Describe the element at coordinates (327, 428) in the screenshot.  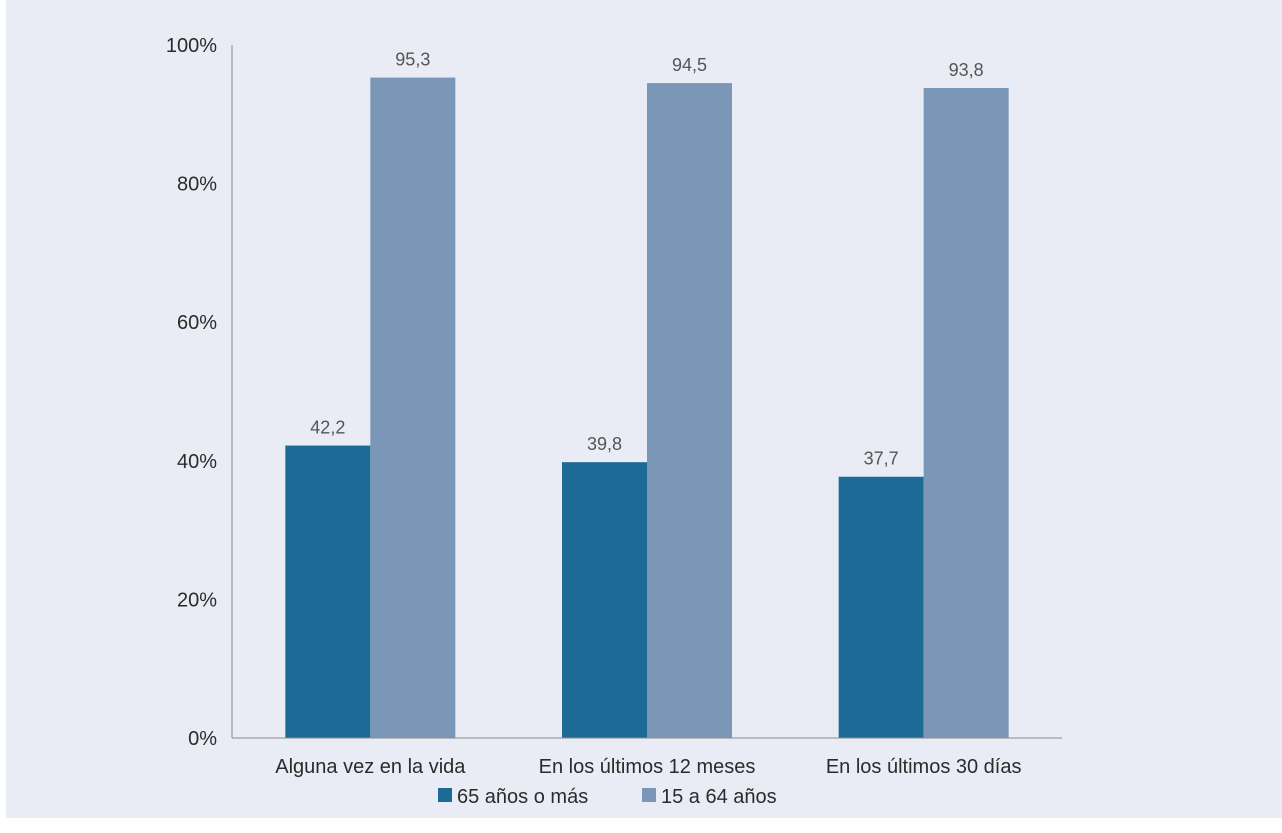
I see `bar-value-label: 42,2` at that location.